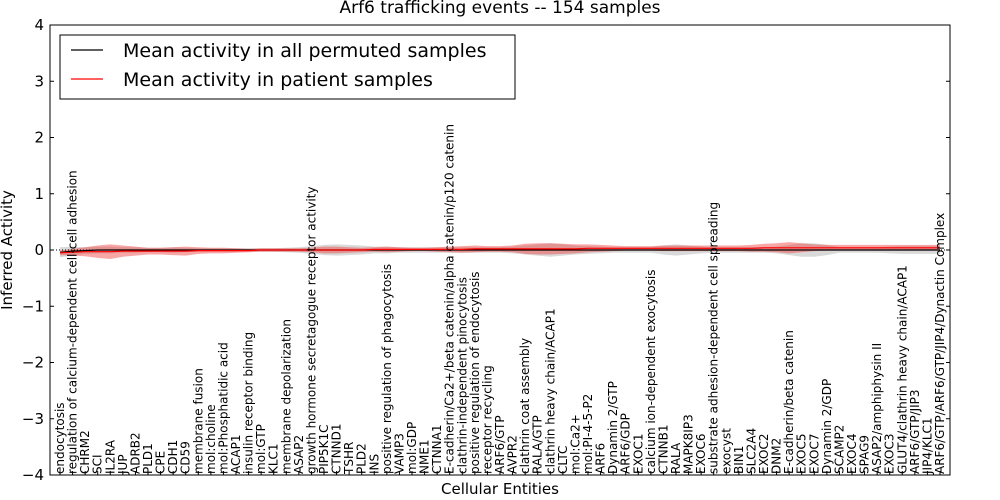 This screenshot has height=500, width=1000. Describe the element at coordinates (475, 372) in the screenshot. I see `x-tick-label: positive regulation of endocytosis` at that location.